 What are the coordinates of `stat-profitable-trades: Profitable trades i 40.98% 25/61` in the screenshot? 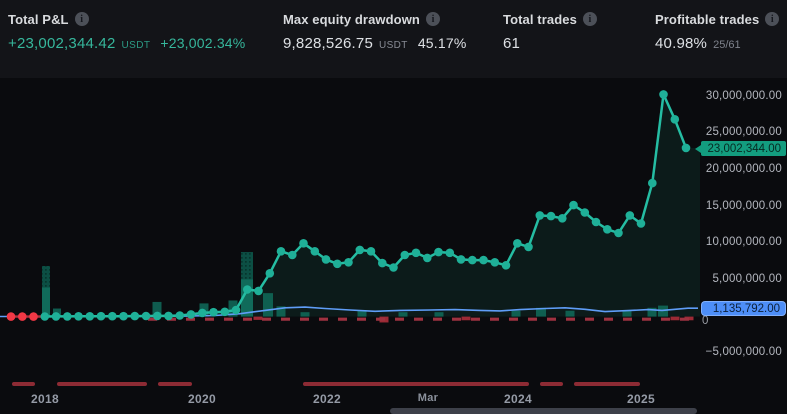 It's located at (717, 31).